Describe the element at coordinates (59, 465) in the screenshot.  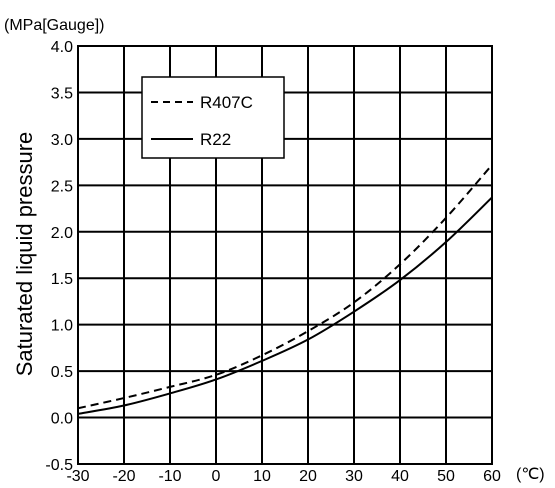
I see `y-tick-label: -0.5` at that location.